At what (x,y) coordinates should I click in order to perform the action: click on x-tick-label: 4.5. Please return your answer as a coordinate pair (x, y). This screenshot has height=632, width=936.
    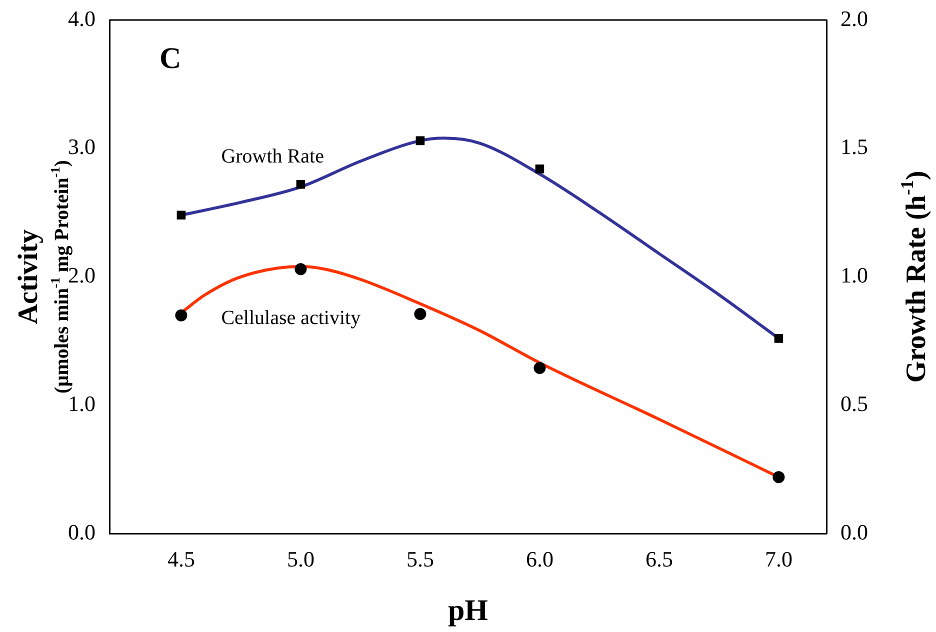
    Looking at the image, I should click on (181, 559).